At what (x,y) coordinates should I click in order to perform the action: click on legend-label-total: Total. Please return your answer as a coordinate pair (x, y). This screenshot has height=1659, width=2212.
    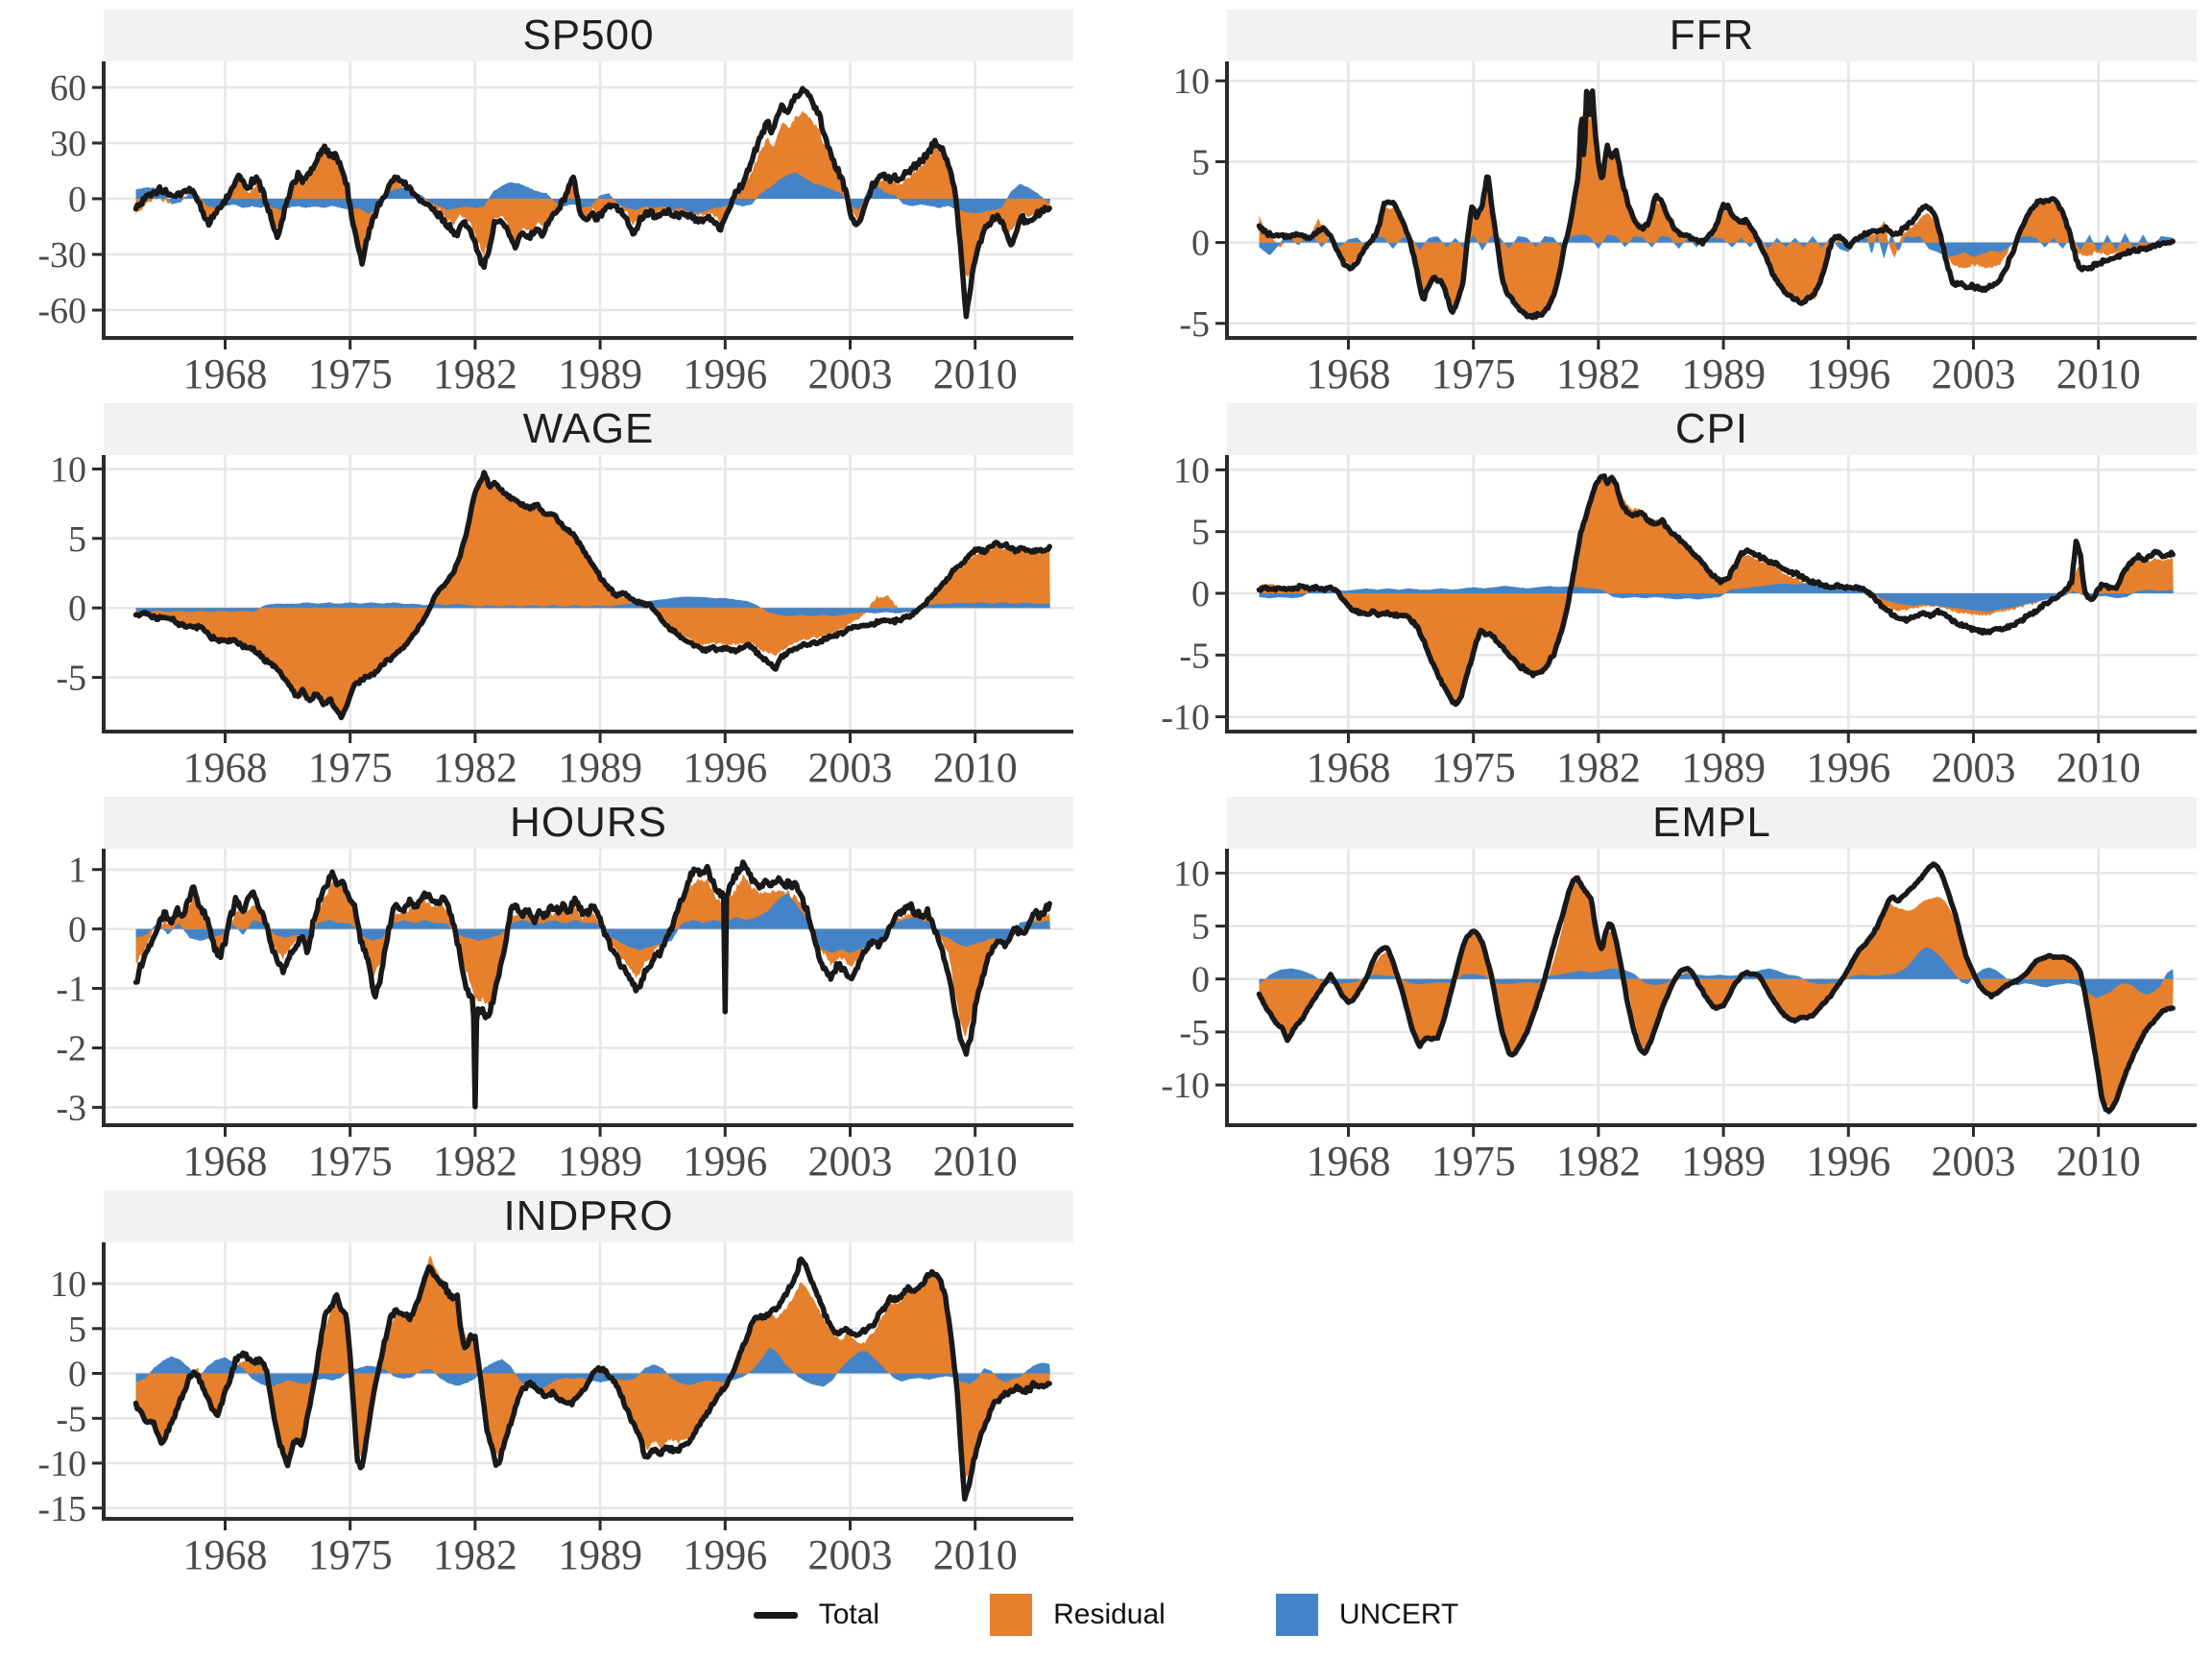
    Looking at the image, I should click on (849, 1615).